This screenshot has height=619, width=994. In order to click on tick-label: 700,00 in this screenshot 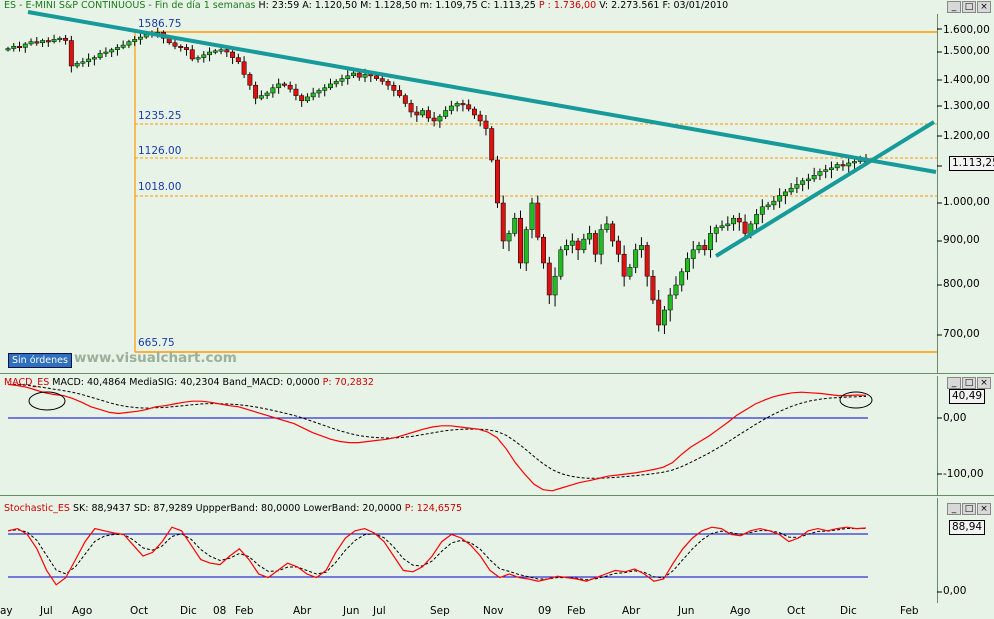, I will do `click(961, 334)`.